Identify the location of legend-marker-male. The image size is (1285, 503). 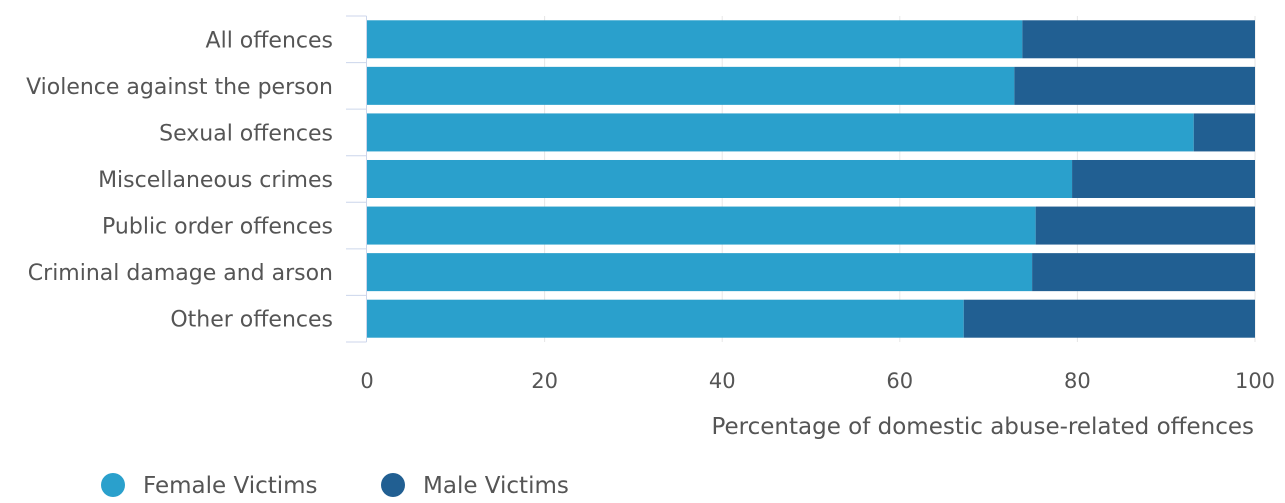
(393, 485).